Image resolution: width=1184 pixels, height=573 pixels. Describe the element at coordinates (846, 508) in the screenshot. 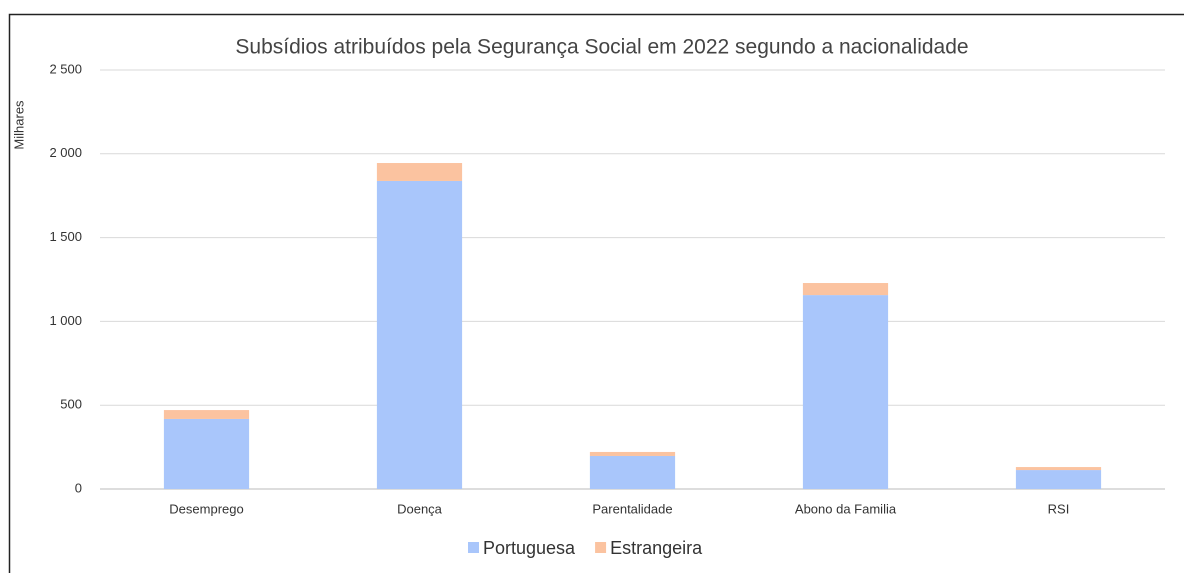

I see `x-tick-label: Abono da Familia` at that location.